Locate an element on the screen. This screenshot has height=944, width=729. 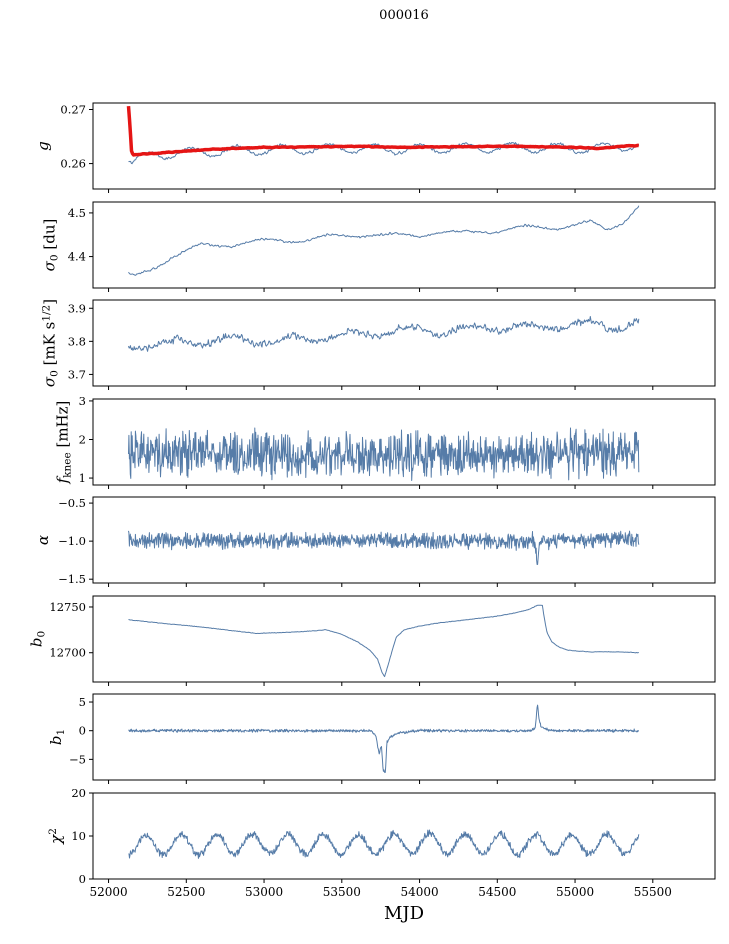
svg-text: 10 is located at coordinates (78, 836).